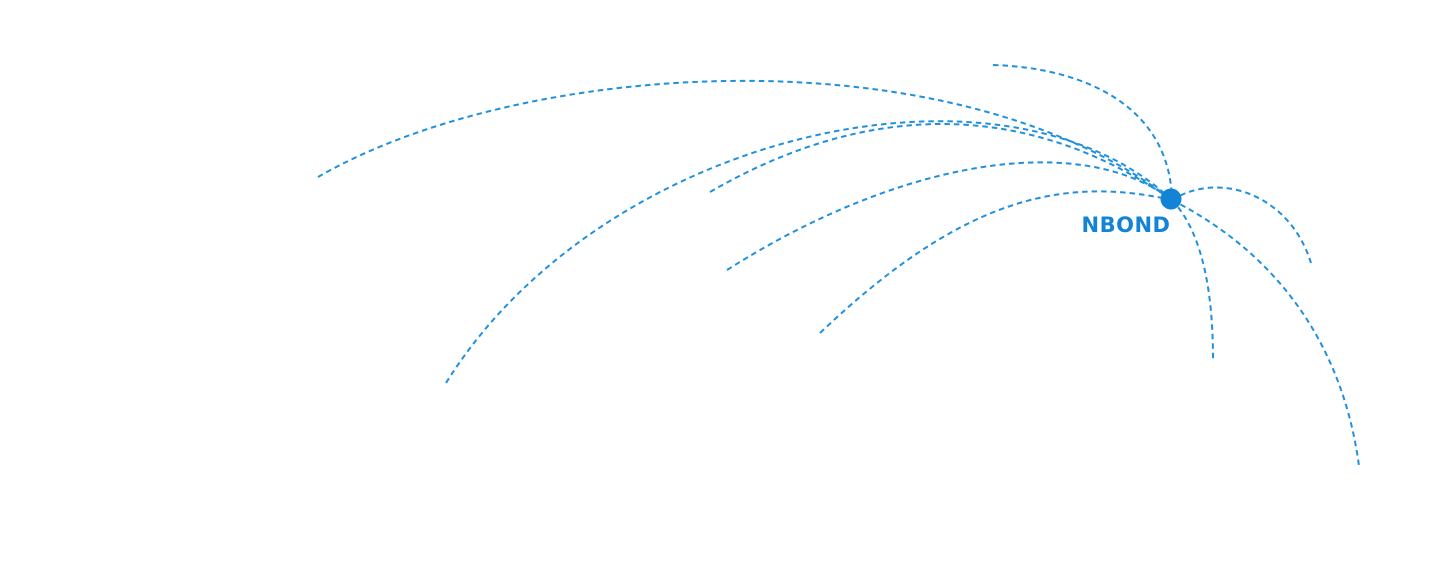  What do you see at coordinates (1126, 225) in the screenshot?
I see `node-label: NBOND` at bounding box center [1126, 225].